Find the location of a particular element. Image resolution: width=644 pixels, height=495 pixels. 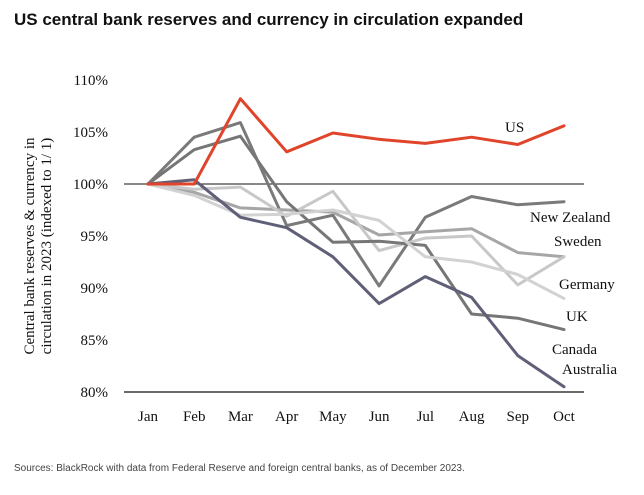

x-tick-label: Mar is located at coordinates (240, 417).